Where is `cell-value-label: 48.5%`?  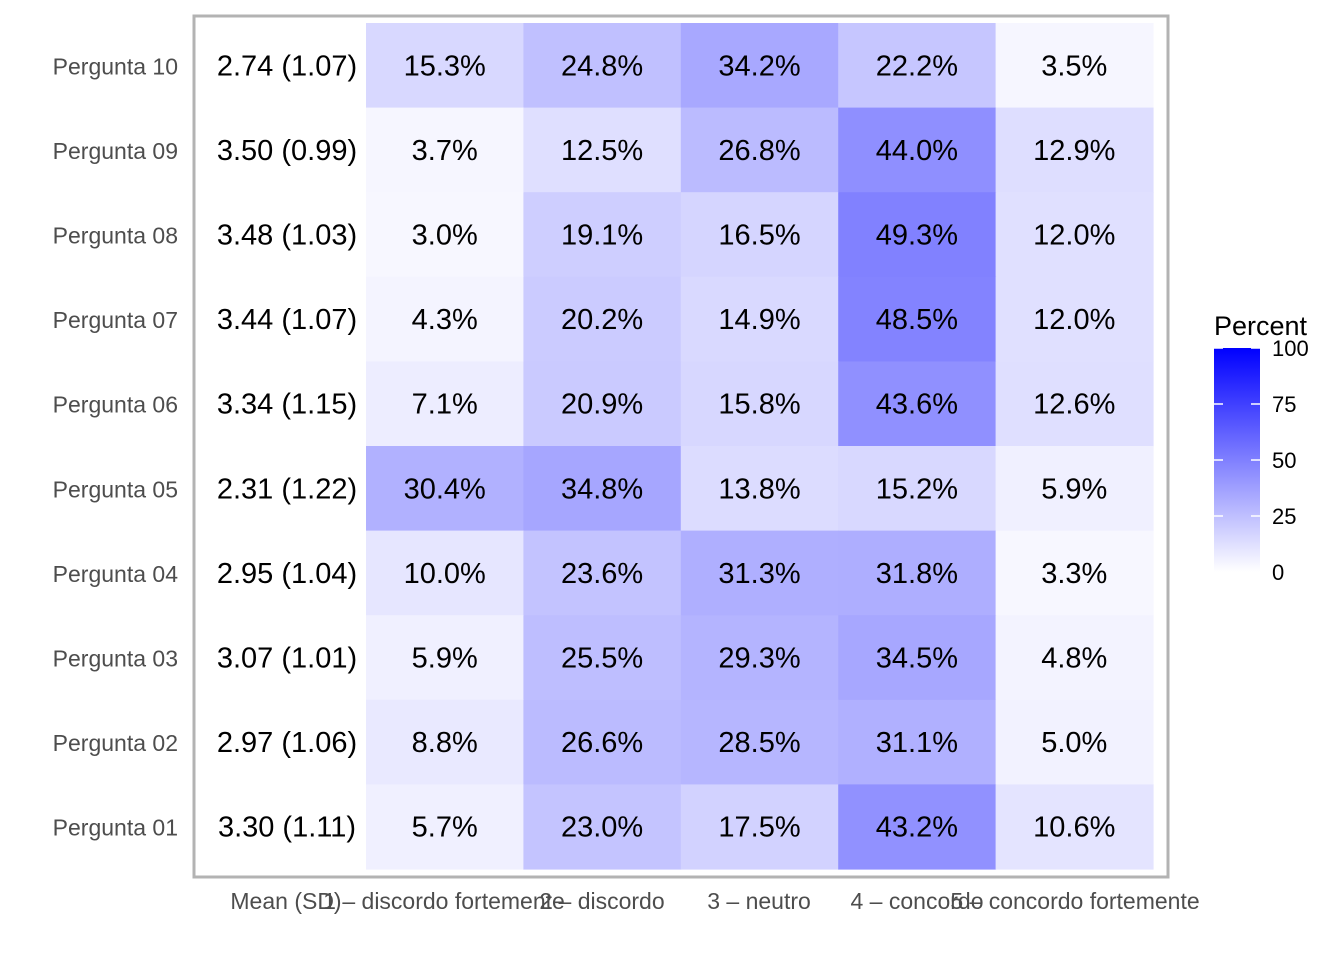 cell-value-label: 48.5% is located at coordinates (917, 320).